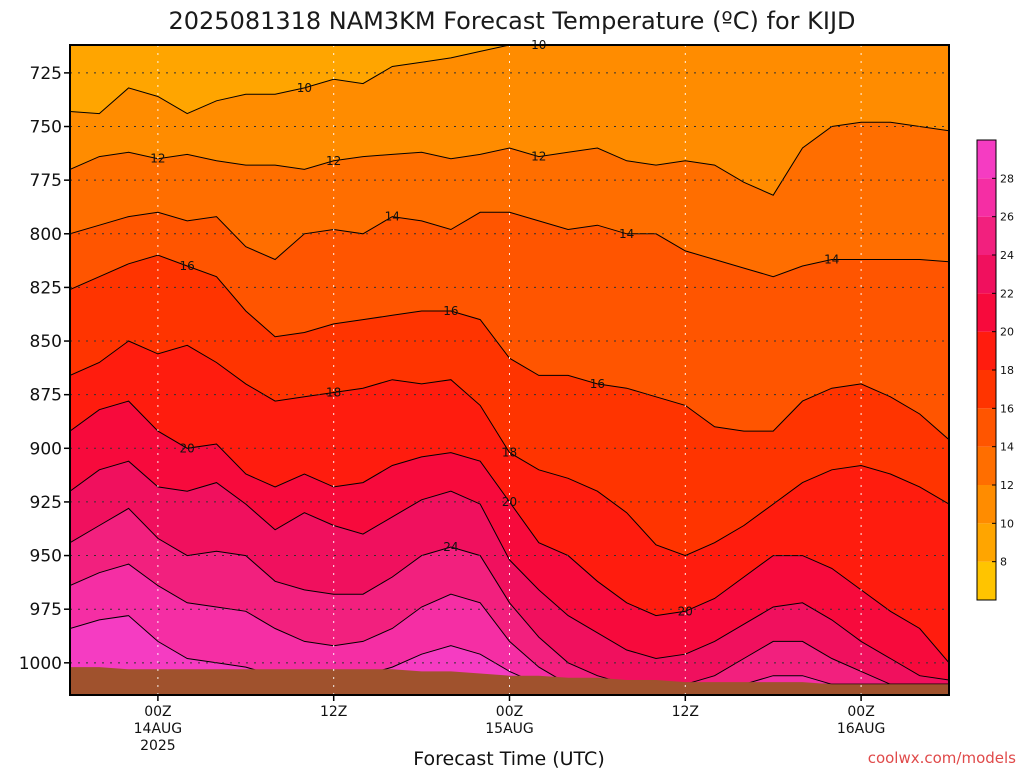 The height and width of the screenshot is (768, 1024). Describe the element at coordinates (158, 729) in the screenshot. I see `x-tick-label: 14AUG` at that location.